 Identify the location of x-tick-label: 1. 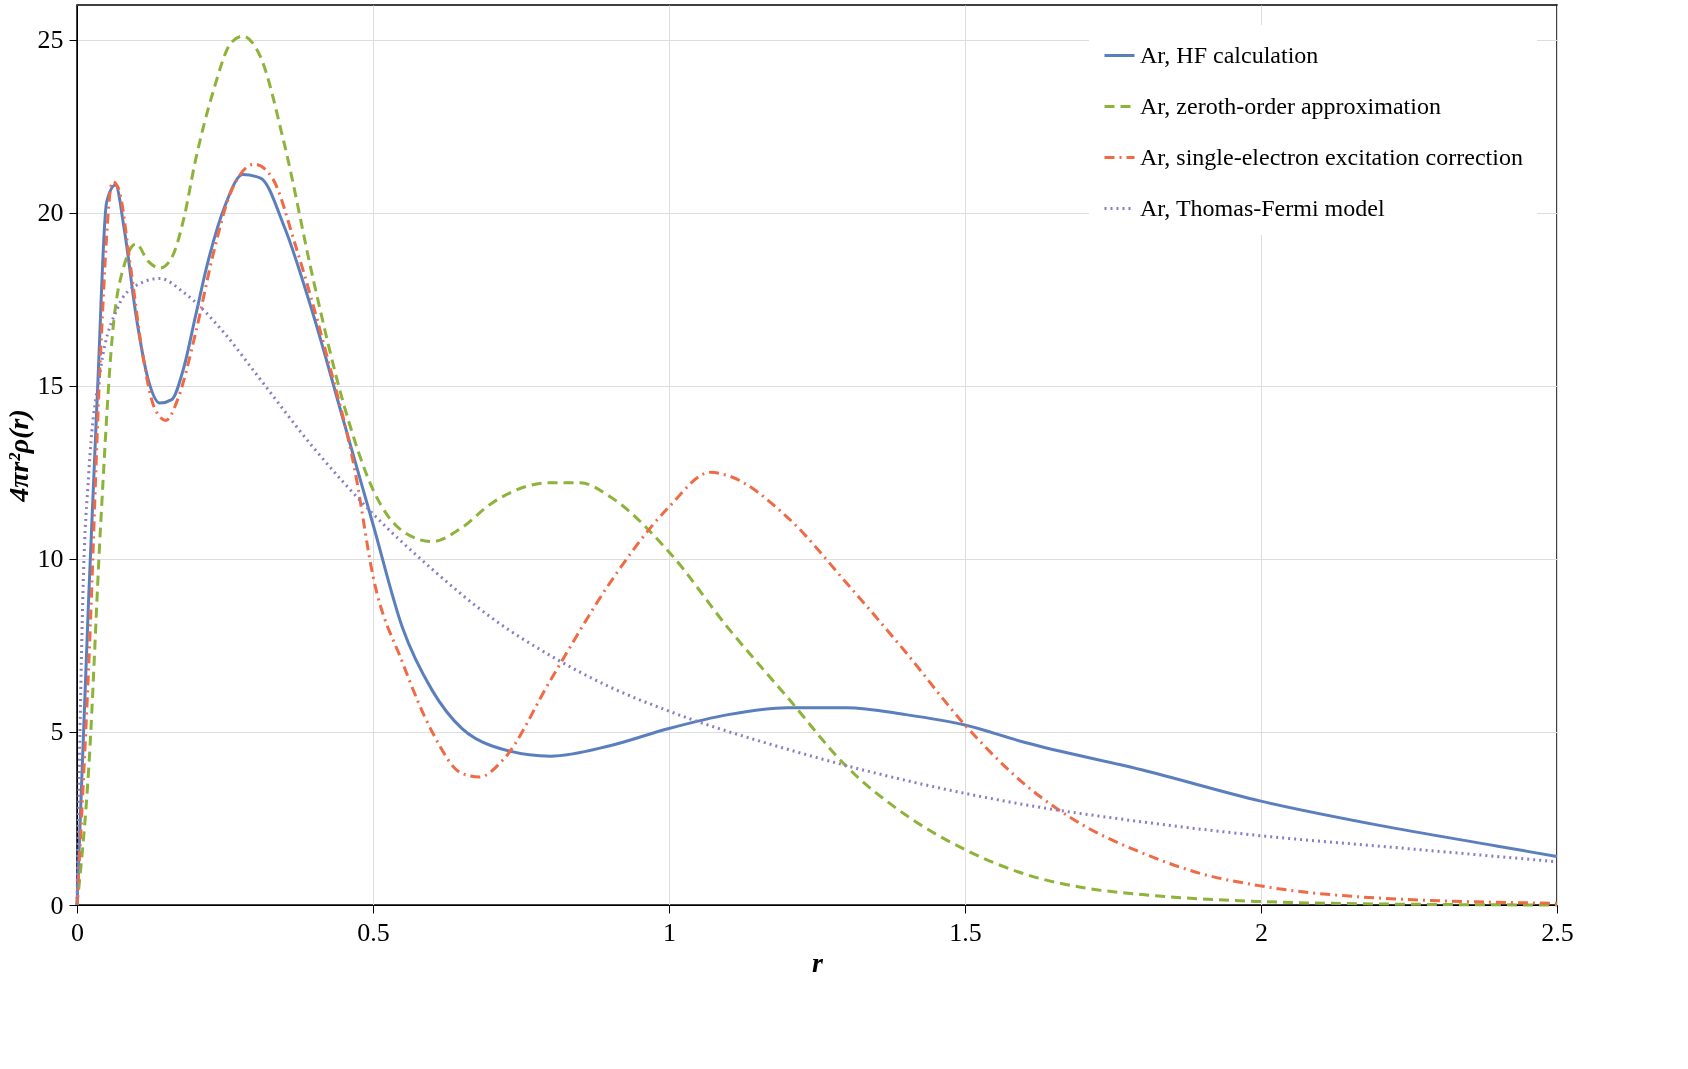
(669, 932).